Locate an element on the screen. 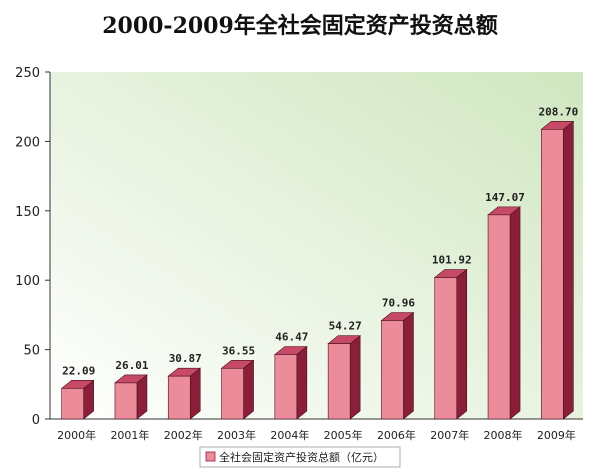 The image size is (600, 472). data-label: 22.09 is located at coordinates (78, 370).